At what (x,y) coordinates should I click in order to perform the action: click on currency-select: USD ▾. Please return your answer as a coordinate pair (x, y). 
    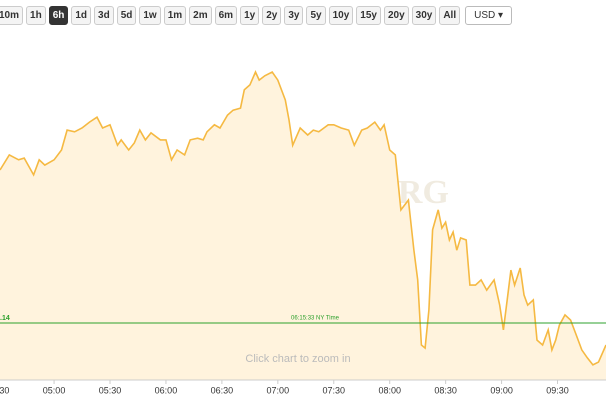
    Looking at the image, I should click on (489, 15).